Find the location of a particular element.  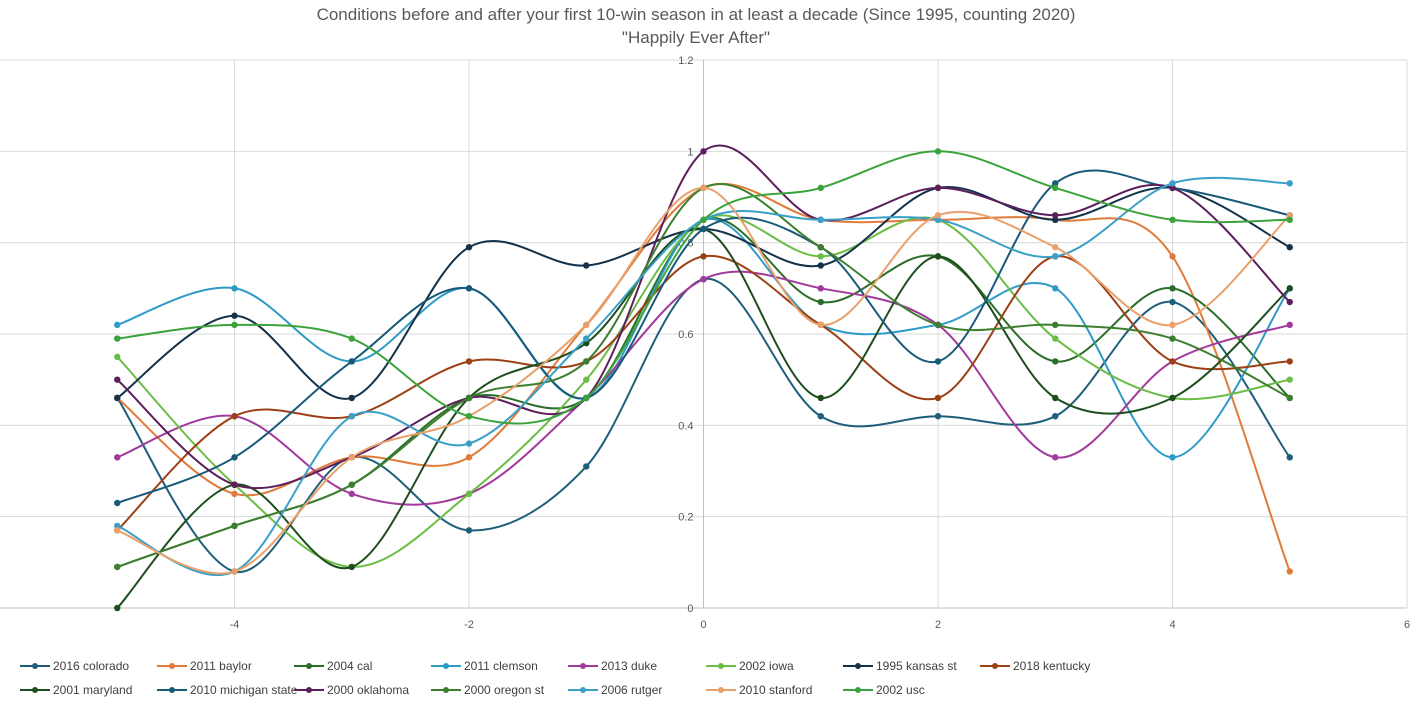

legend-item: 2016 colorado is located at coordinates (74, 666).